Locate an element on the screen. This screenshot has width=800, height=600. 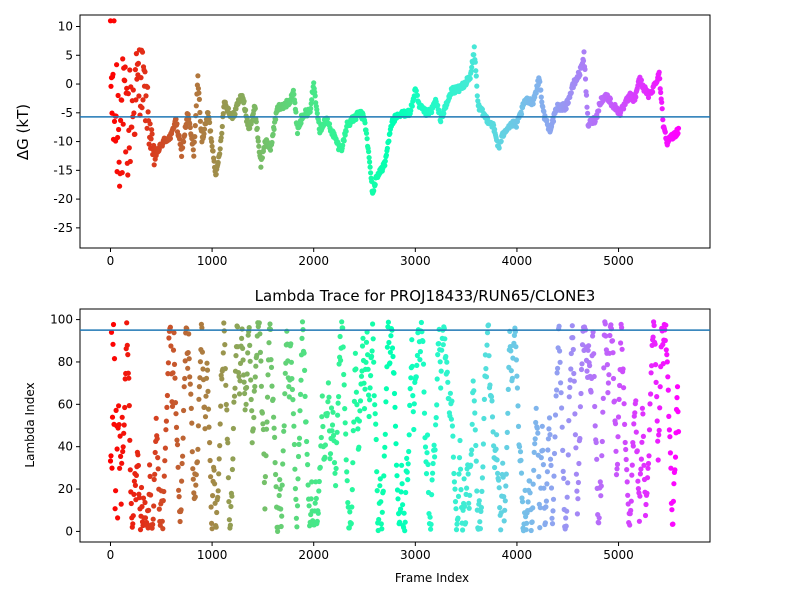
y-tick-label: 0 is located at coordinates (69, 84).